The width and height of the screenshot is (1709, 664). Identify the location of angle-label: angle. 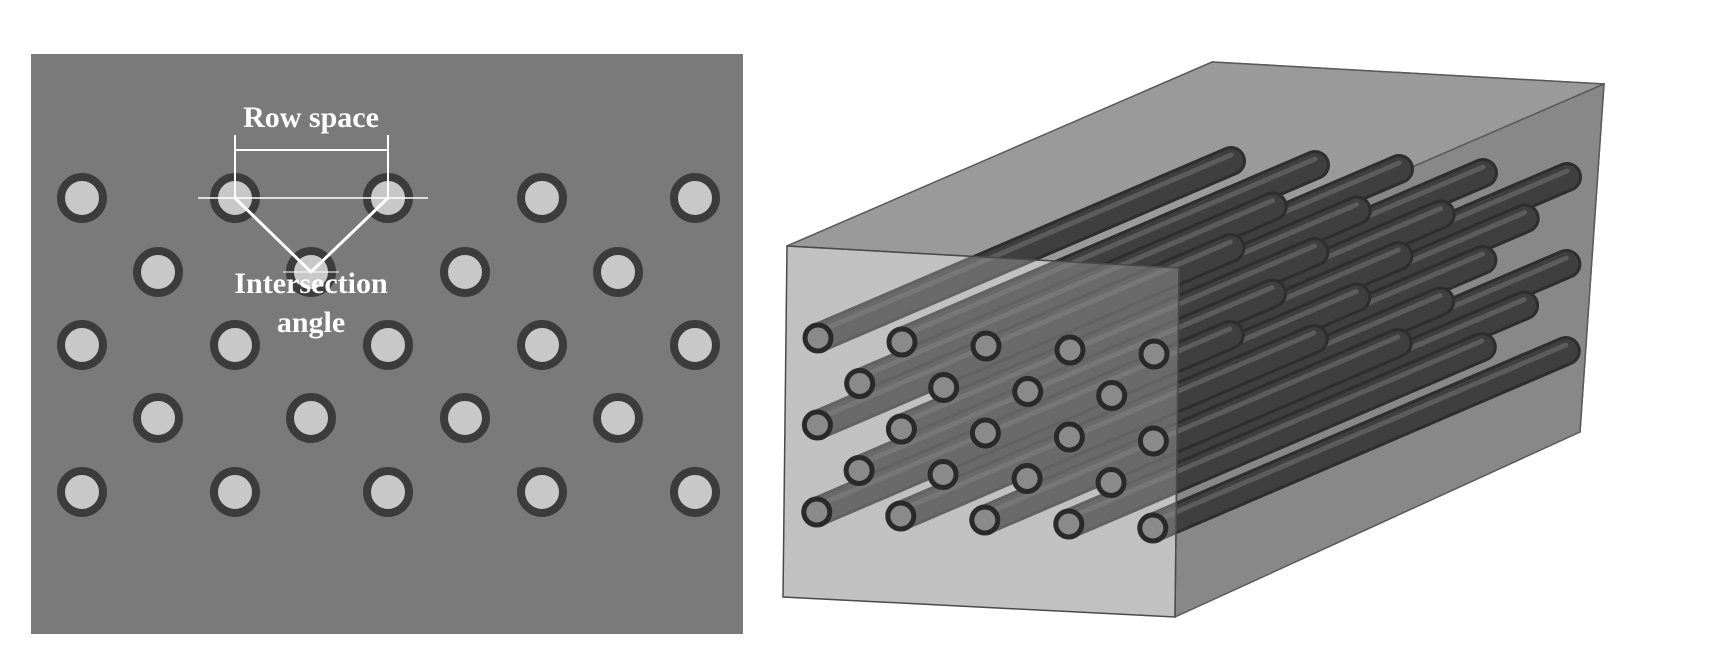
(311, 322).